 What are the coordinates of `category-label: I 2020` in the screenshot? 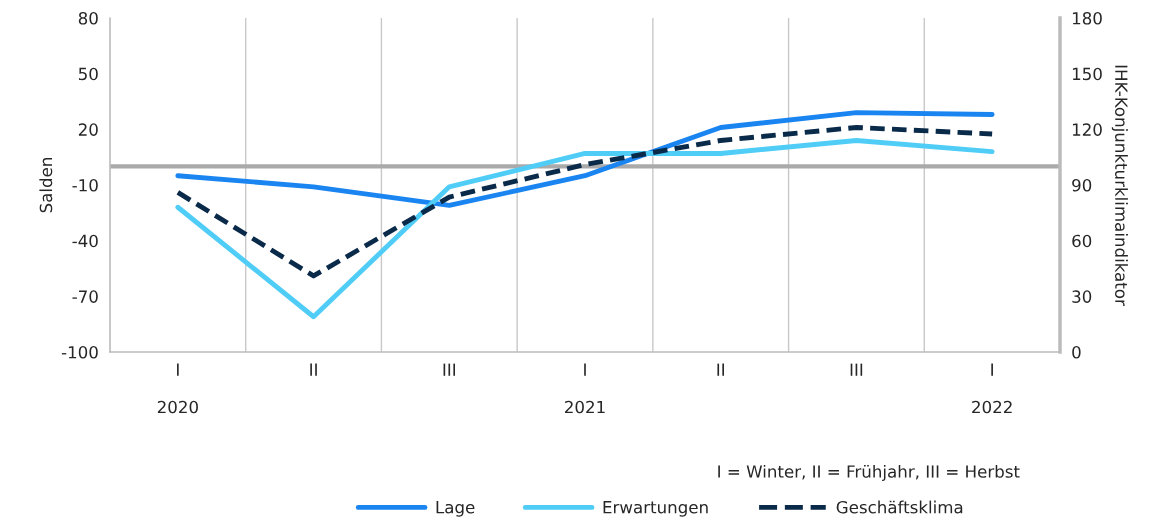 It's located at (177, 388).